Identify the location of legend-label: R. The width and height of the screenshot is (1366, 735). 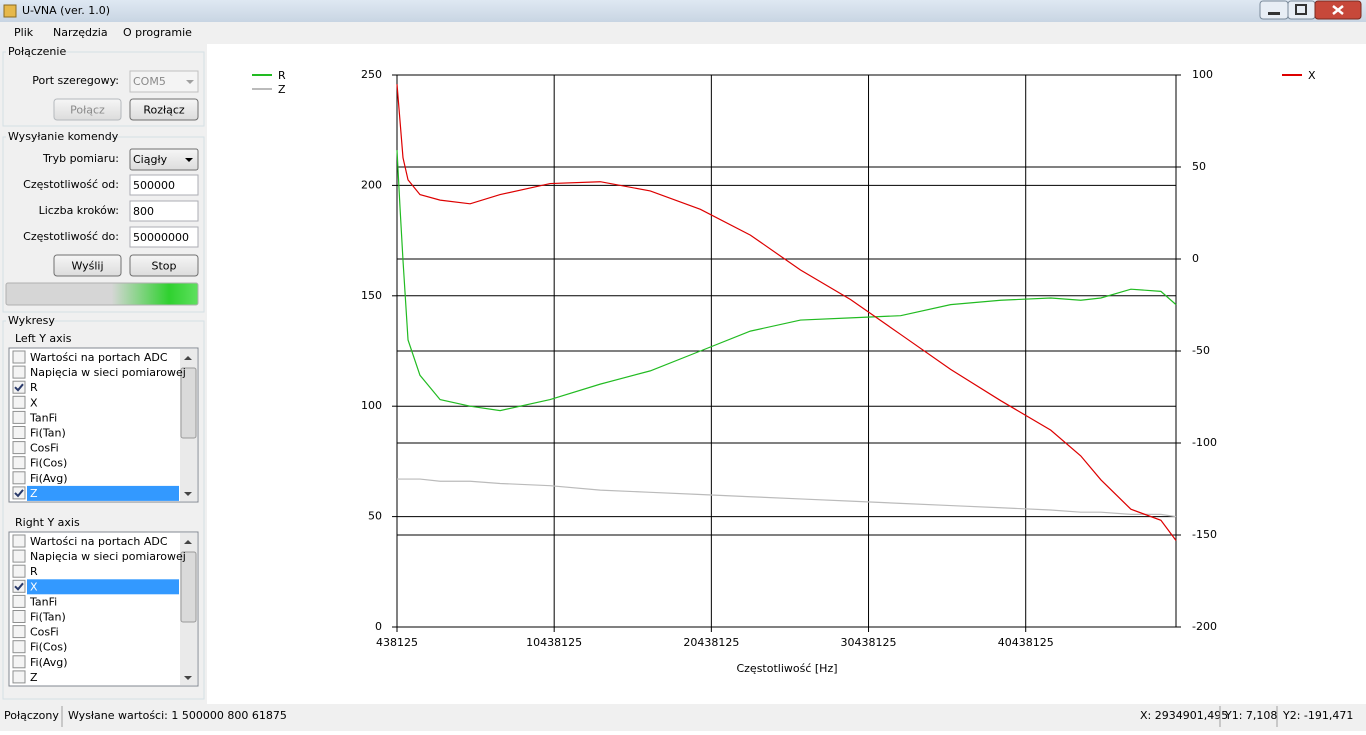
(282, 75).